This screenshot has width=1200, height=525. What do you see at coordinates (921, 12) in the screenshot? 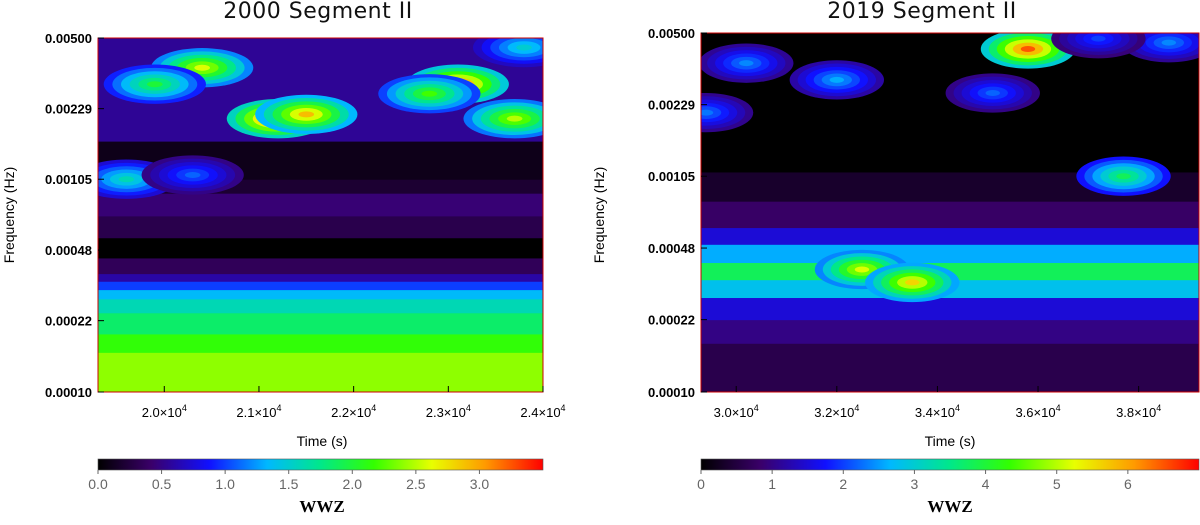
I see `chart-title: 2019 Segment II` at bounding box center [921, 12].